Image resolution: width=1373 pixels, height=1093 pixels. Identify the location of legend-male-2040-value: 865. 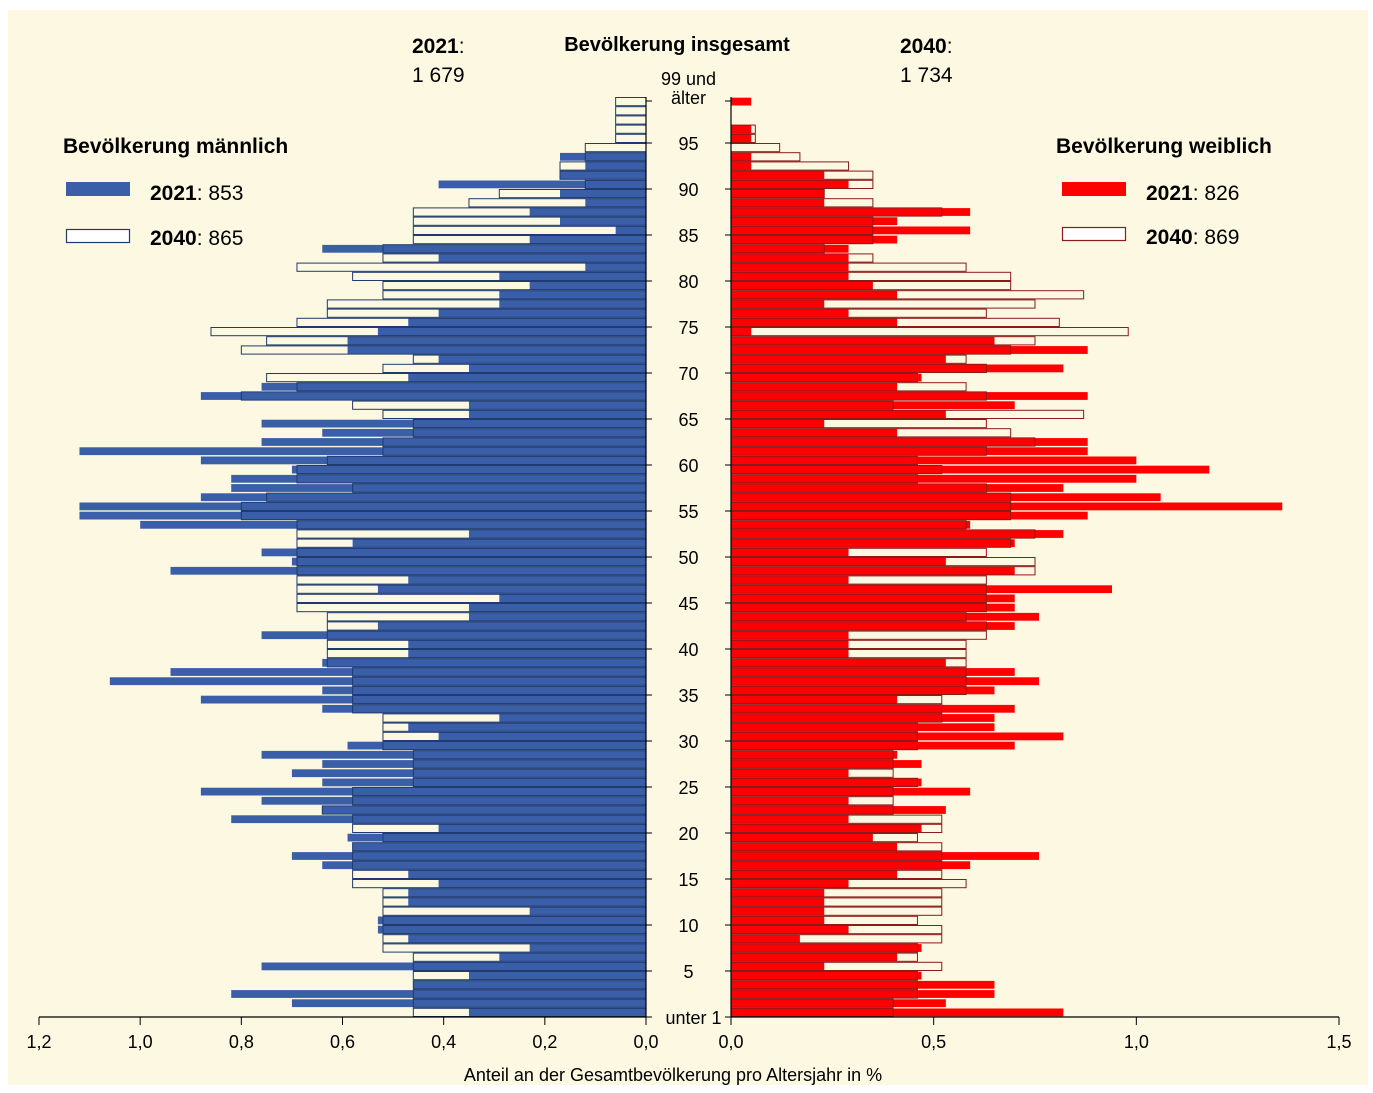
(225, 238).